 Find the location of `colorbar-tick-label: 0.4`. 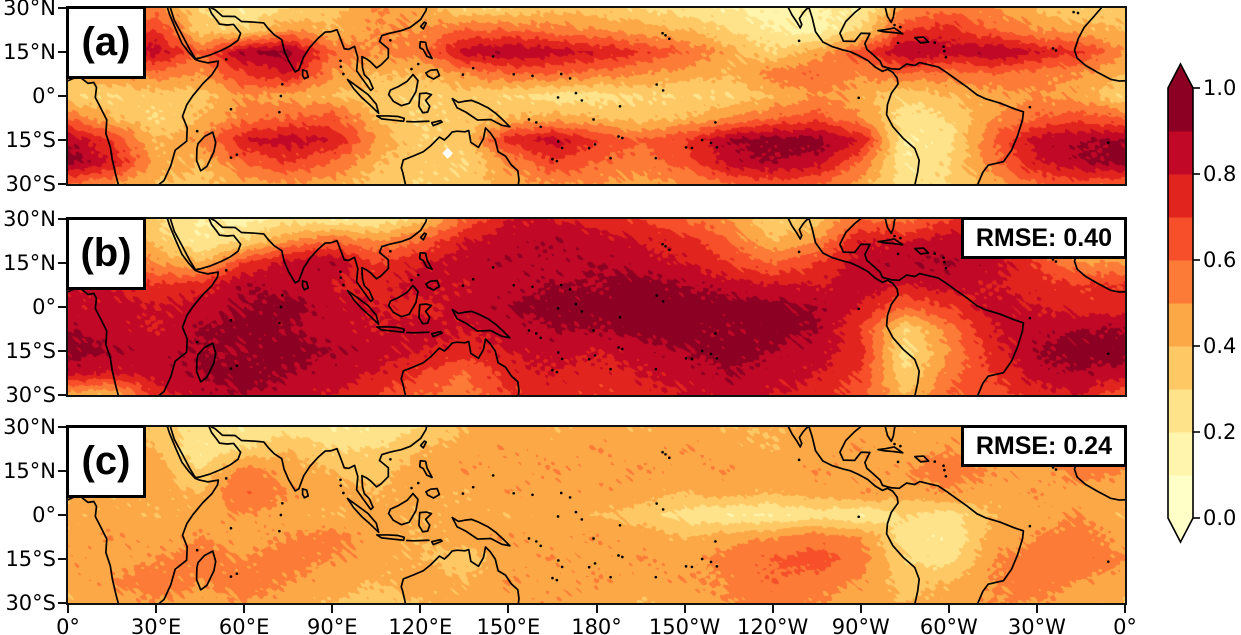

colorbar-tick-label: 0.4 is located at coordinates (1220, 346).